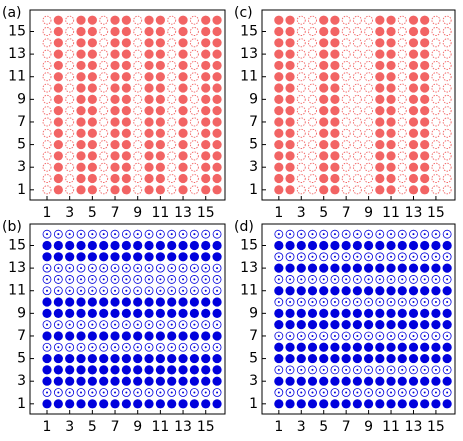 Image resolution: width=463 pixels, height=441 pixels. Describe the element at coordinates (21, 99) in the screenshot. I see `y-tick-label: 9` at that location.